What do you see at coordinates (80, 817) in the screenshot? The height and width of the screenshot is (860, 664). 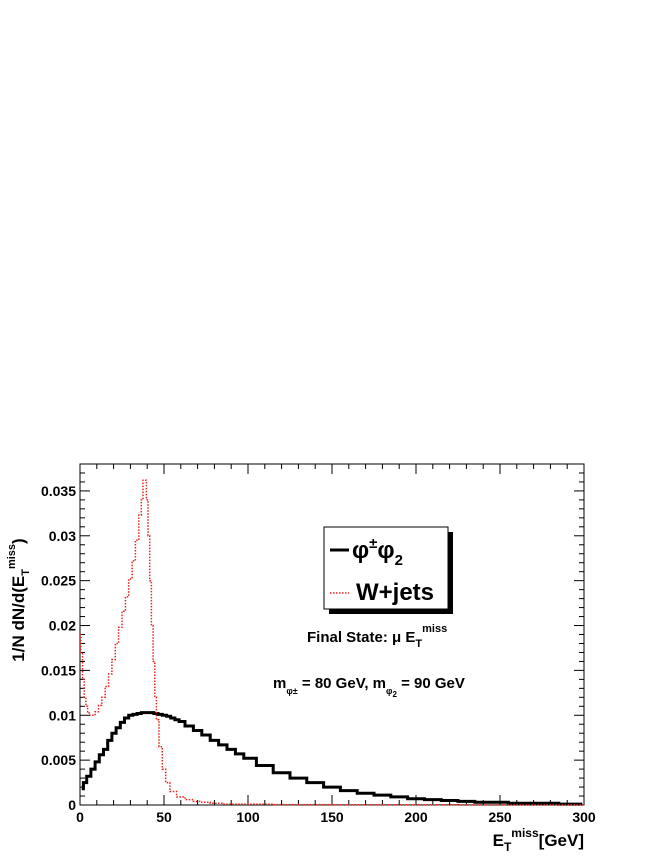 I see `x-tick-label: 0` at bounding box center [80, 817].